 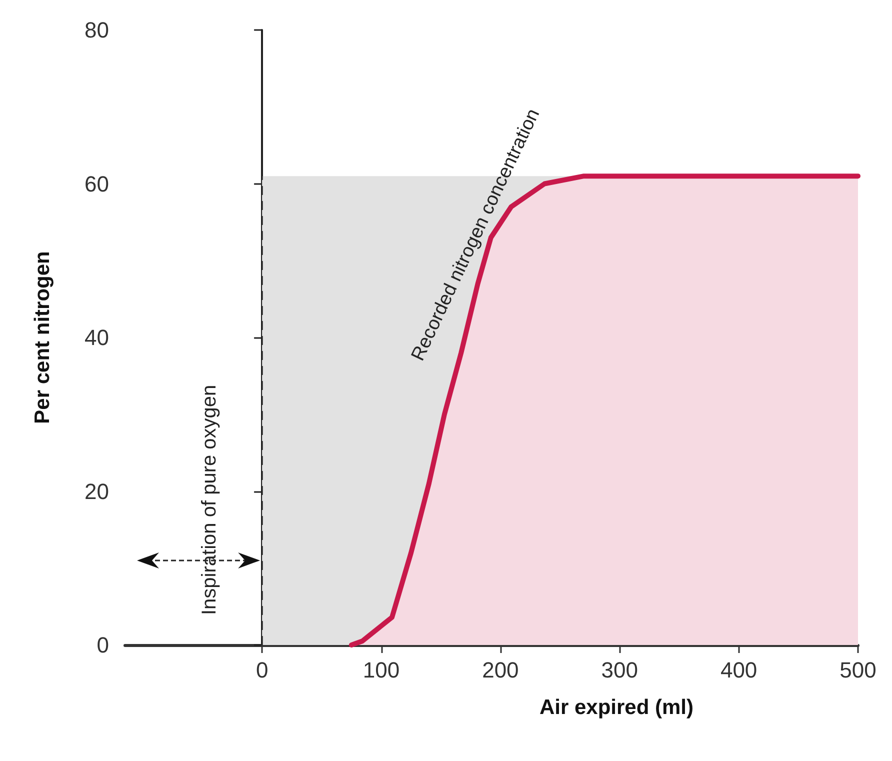 What do you see at coordinates (42, 337) in the screenshot?
I see `y-axis-title: Per cent nitrogen` at bounding box center [42, 337].